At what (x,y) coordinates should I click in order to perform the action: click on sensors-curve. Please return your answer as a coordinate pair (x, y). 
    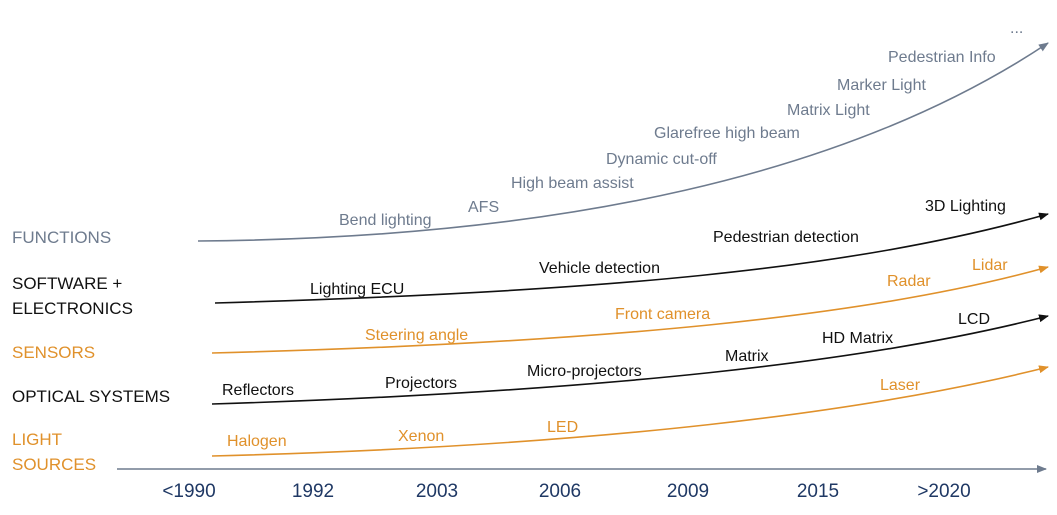
    Looking at the image, I should click on (630, 309).